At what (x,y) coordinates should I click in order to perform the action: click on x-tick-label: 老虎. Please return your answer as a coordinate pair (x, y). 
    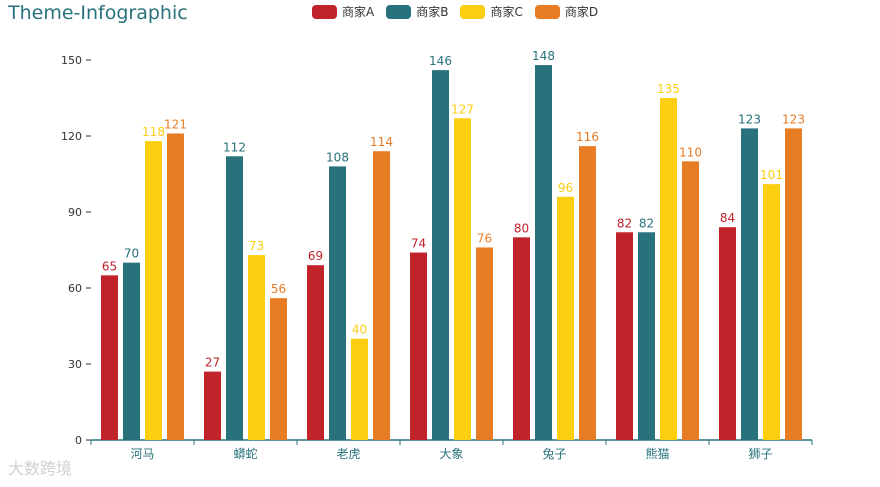
    Looking at the image, I should click on (348, 454).